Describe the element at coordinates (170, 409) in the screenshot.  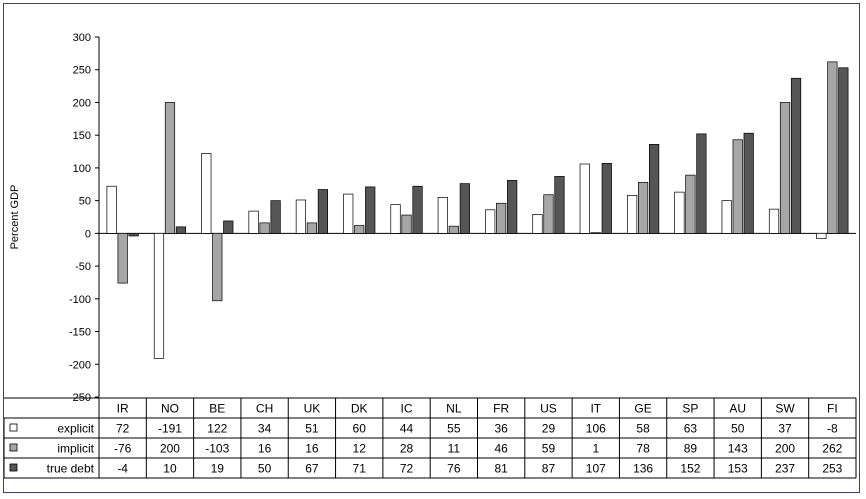
I see `category-label: NO` at that location.